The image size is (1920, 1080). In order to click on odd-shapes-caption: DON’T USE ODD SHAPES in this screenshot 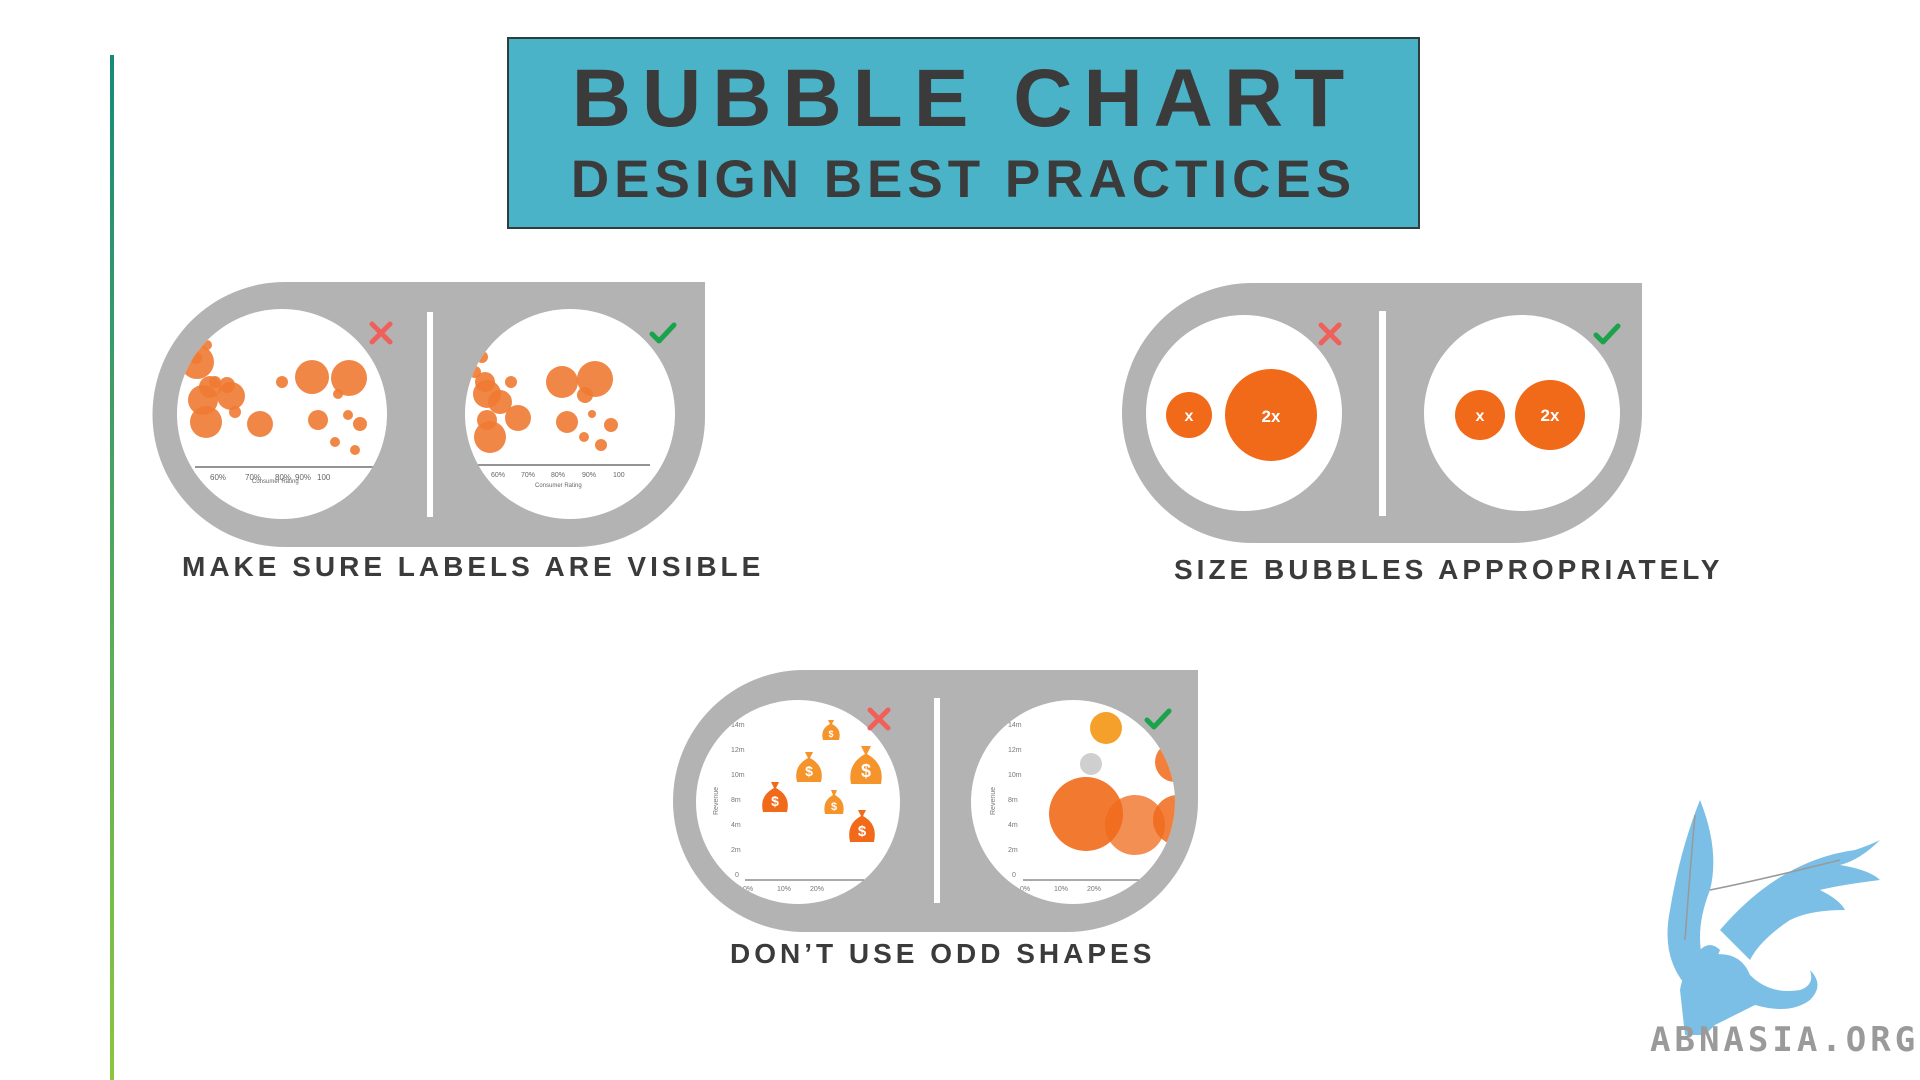, I will do `click(943, 953)`.